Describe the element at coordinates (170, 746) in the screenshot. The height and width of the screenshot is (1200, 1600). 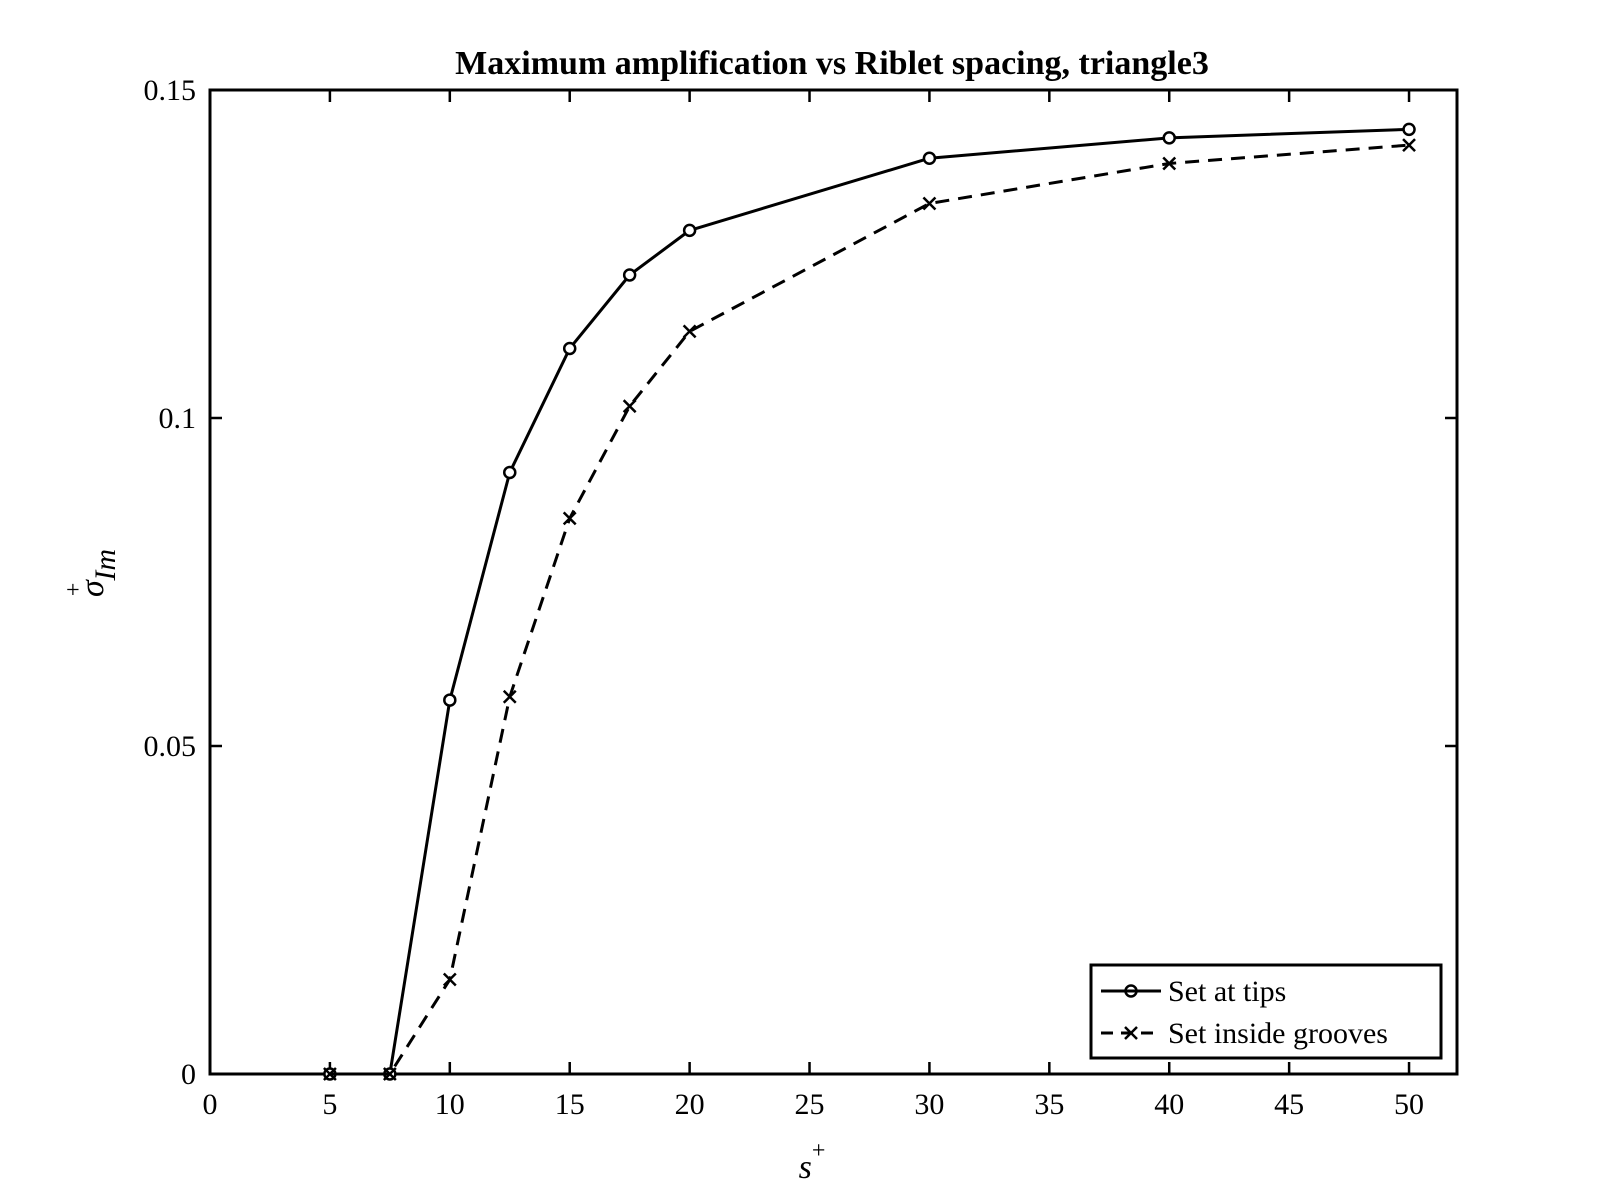
I see `y-tick-label: 0.05` at that location.